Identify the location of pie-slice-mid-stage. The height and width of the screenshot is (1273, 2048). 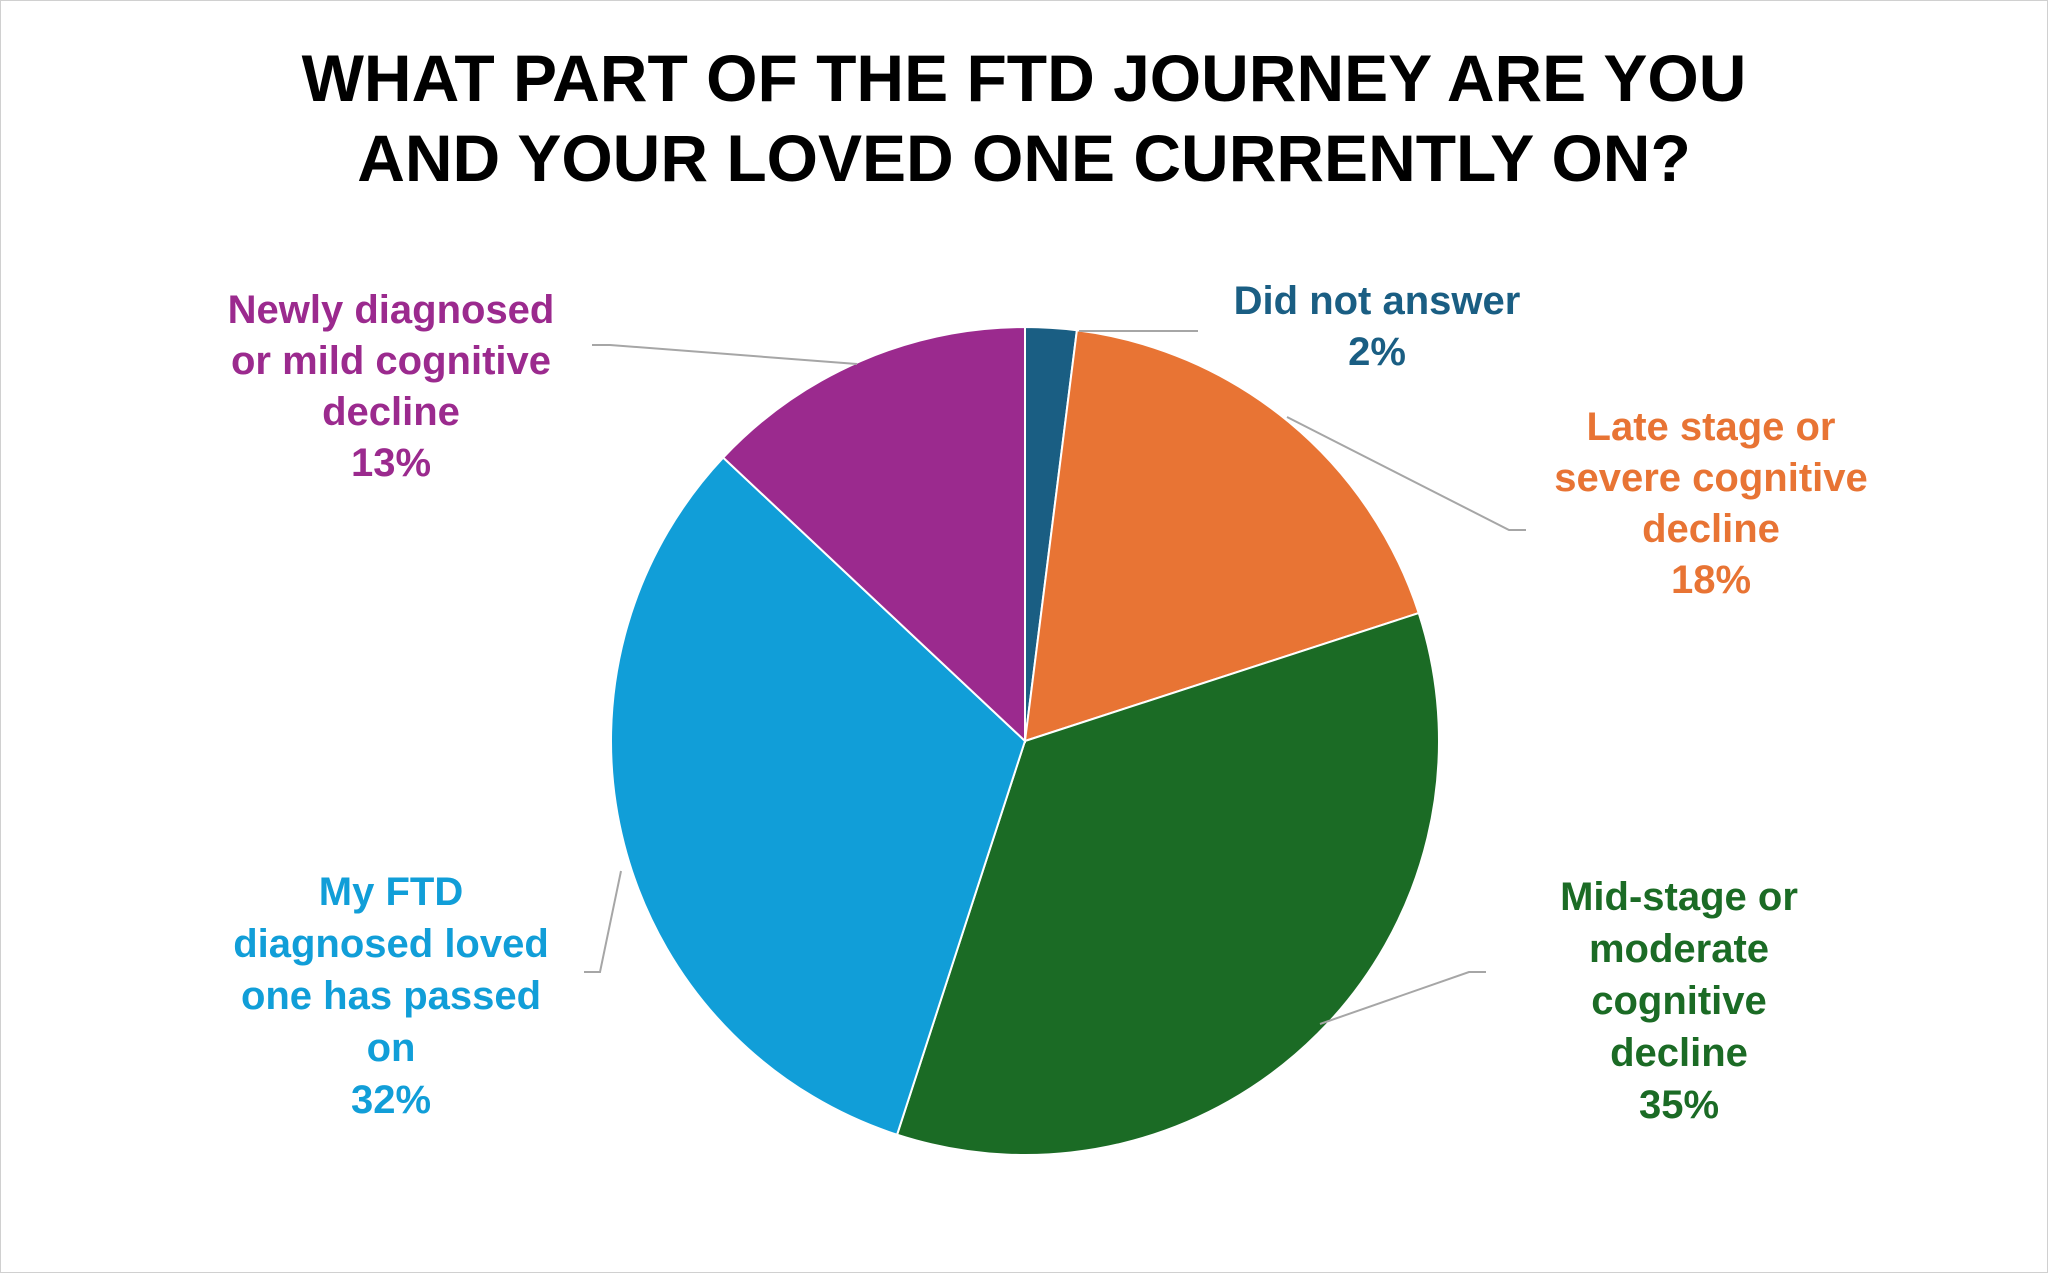
(1167, 883).